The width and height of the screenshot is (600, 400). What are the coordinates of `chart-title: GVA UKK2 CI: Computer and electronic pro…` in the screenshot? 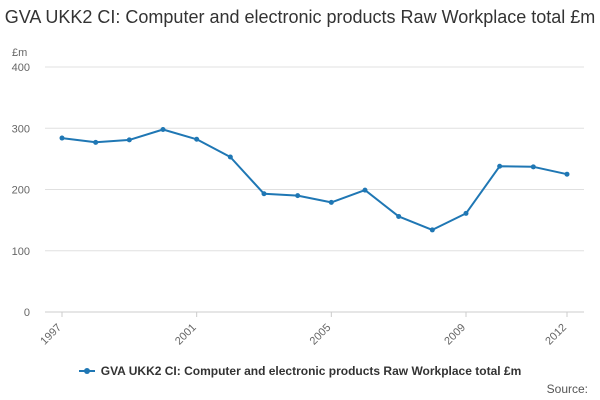 It's located at (300, 17).